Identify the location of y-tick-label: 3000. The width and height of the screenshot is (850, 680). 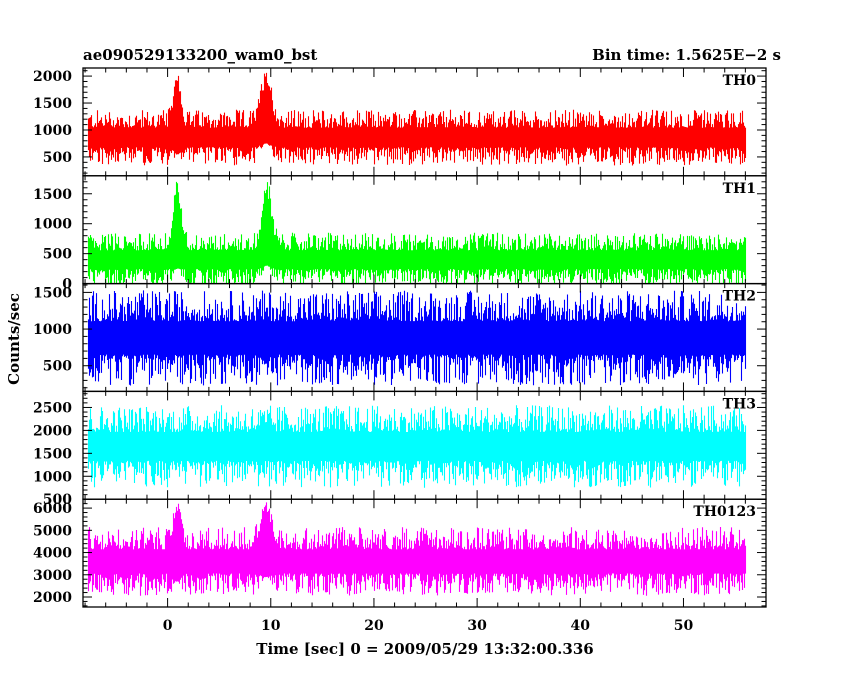
(52, 576).